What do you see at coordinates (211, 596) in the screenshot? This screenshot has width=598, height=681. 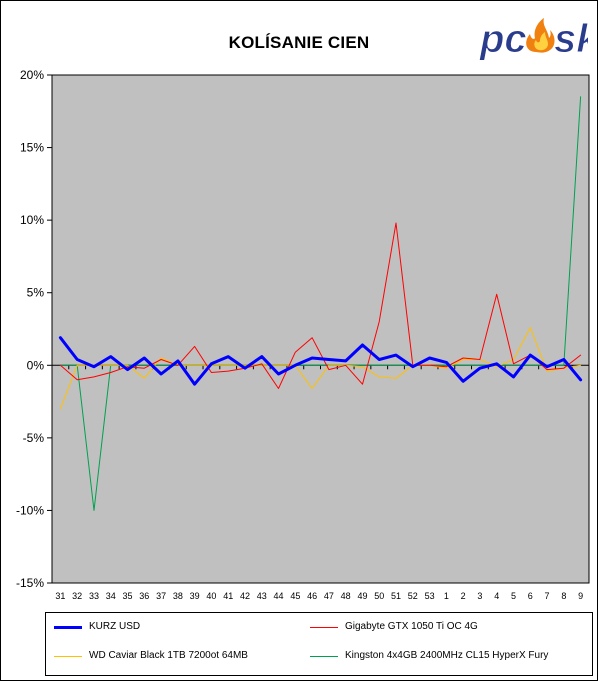 I see `x-tick-label: 40` at bounding box center [211, 596].